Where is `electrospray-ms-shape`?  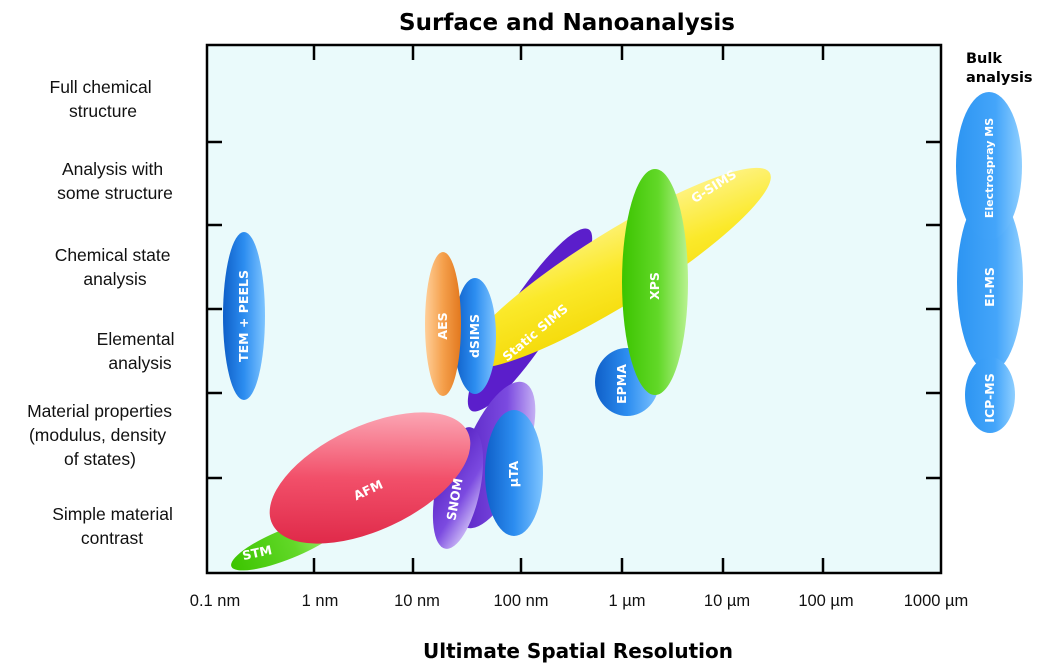 electrospray-ms-shape is located at coordinates (989, 166).